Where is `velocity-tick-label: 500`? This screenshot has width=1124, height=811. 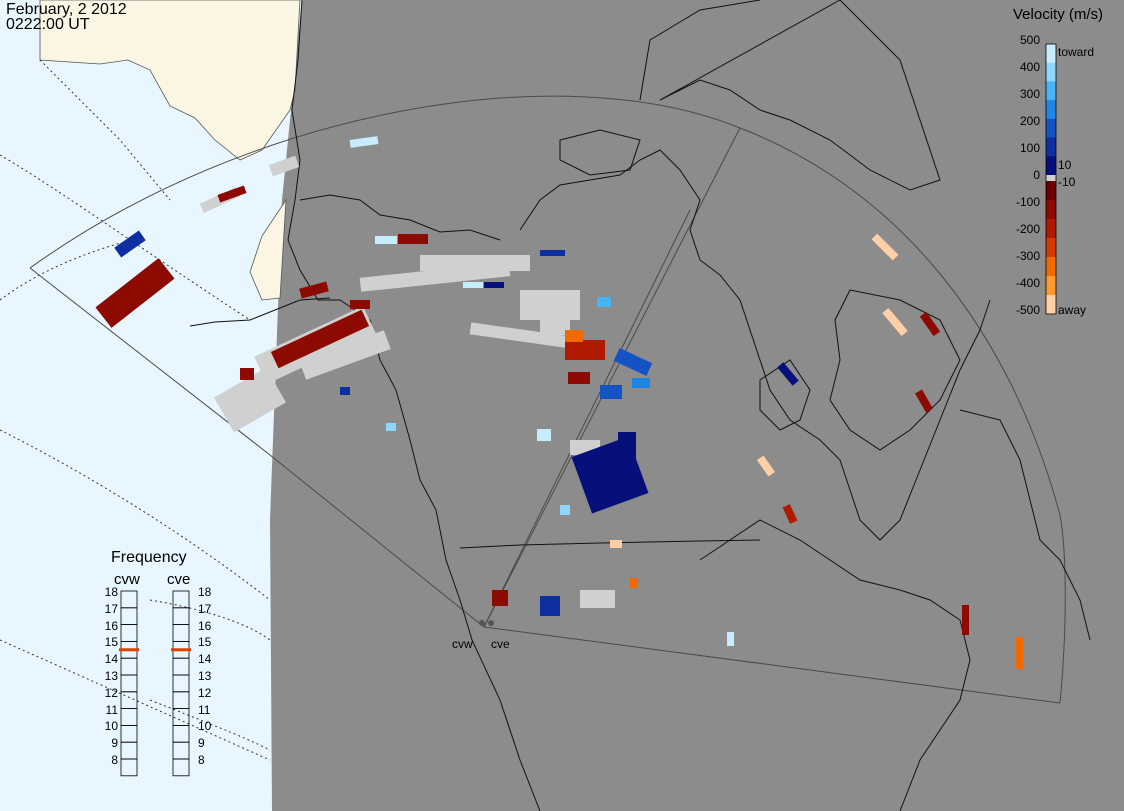
velocity-tick-label: 500 is located at coordinates (1029, 40).